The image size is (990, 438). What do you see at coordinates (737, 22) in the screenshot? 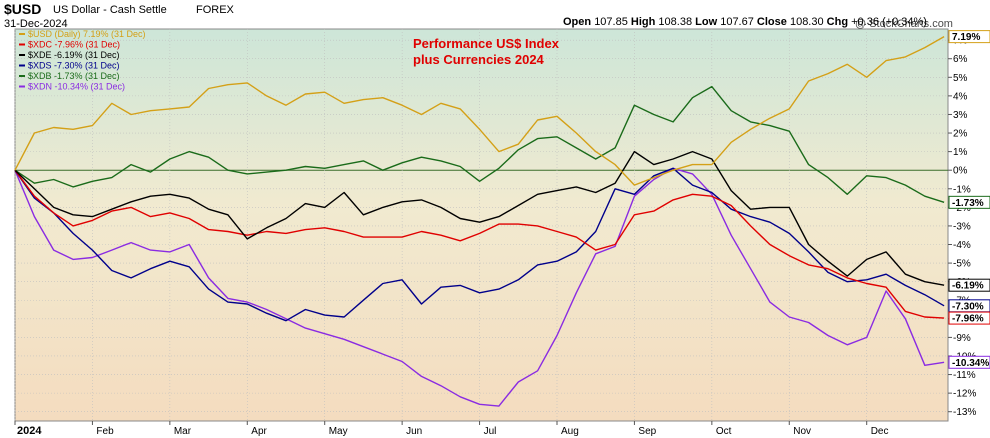
I see `low-value: 107.67` at bounding box center [737, 22].